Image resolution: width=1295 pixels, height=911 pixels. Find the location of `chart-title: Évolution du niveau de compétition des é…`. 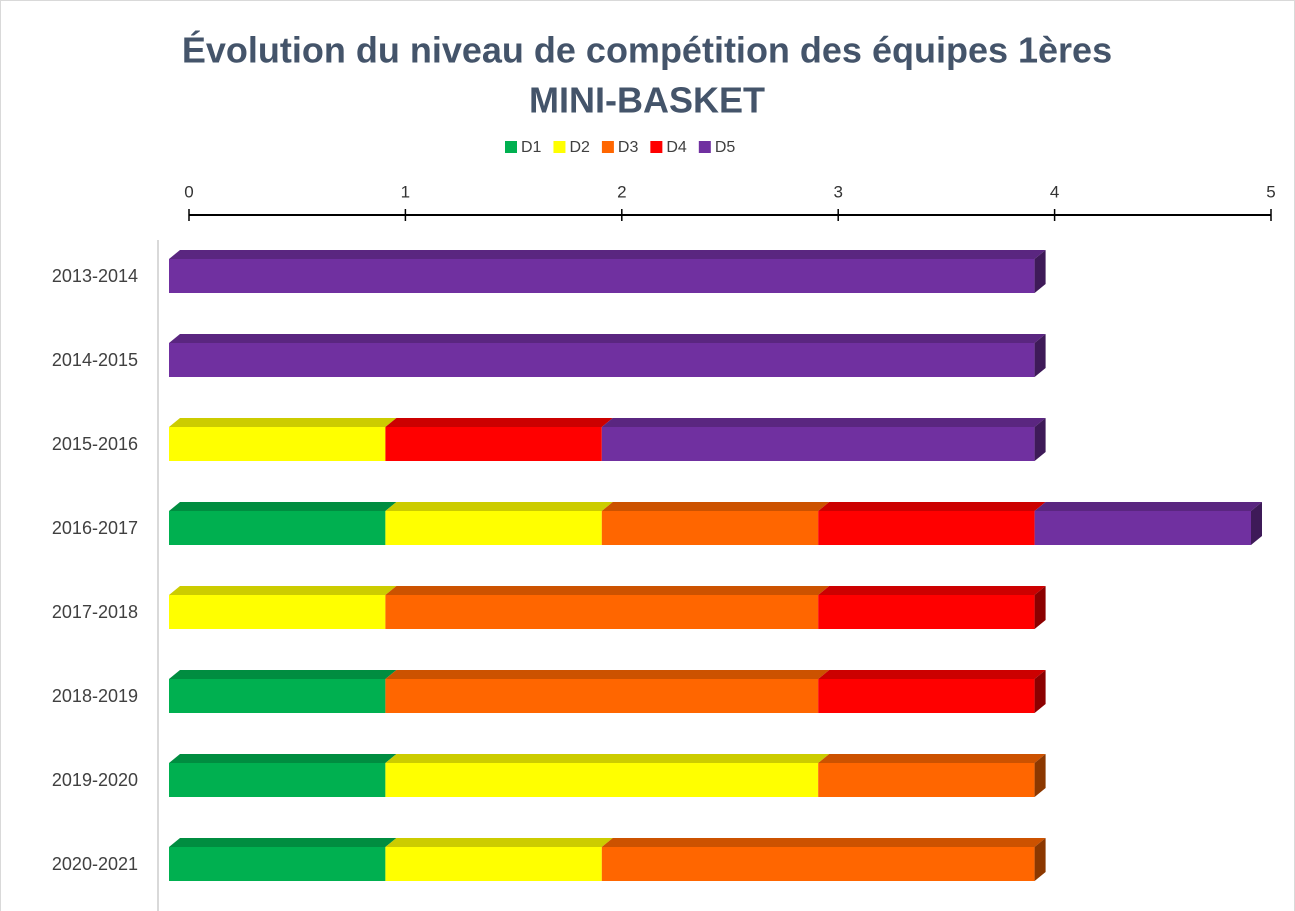

chart-title: Évolution du niveau de compétition des é… is located at coordinates (647, 50).